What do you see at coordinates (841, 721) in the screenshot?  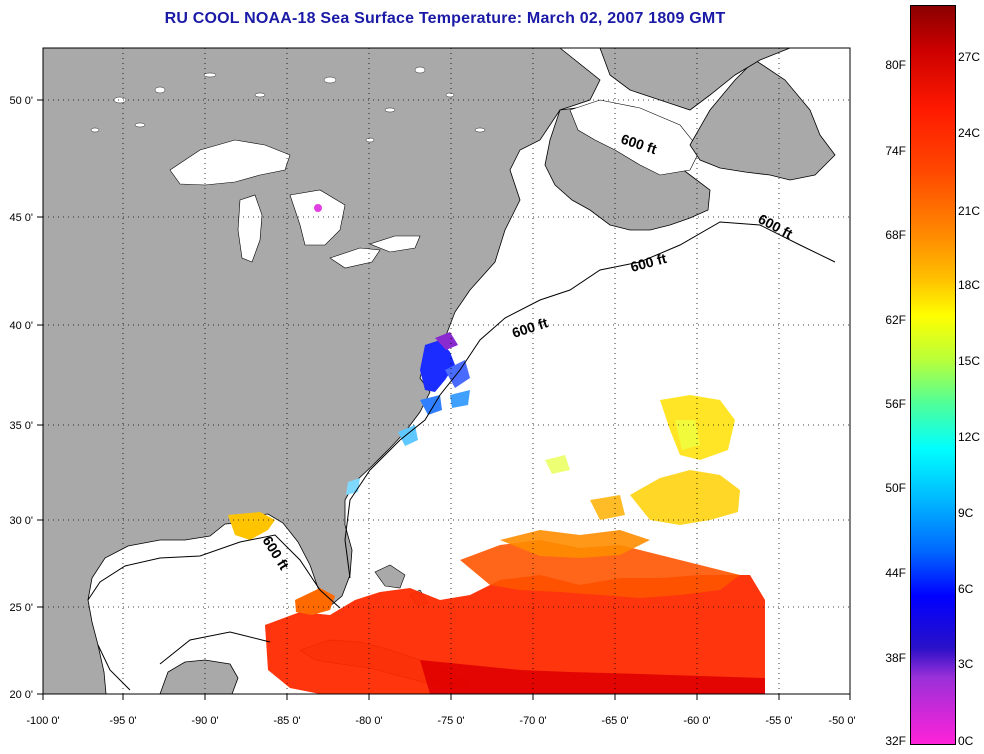 I see `lon-tick-label: -50 0'` at bounding box center [841, 721].